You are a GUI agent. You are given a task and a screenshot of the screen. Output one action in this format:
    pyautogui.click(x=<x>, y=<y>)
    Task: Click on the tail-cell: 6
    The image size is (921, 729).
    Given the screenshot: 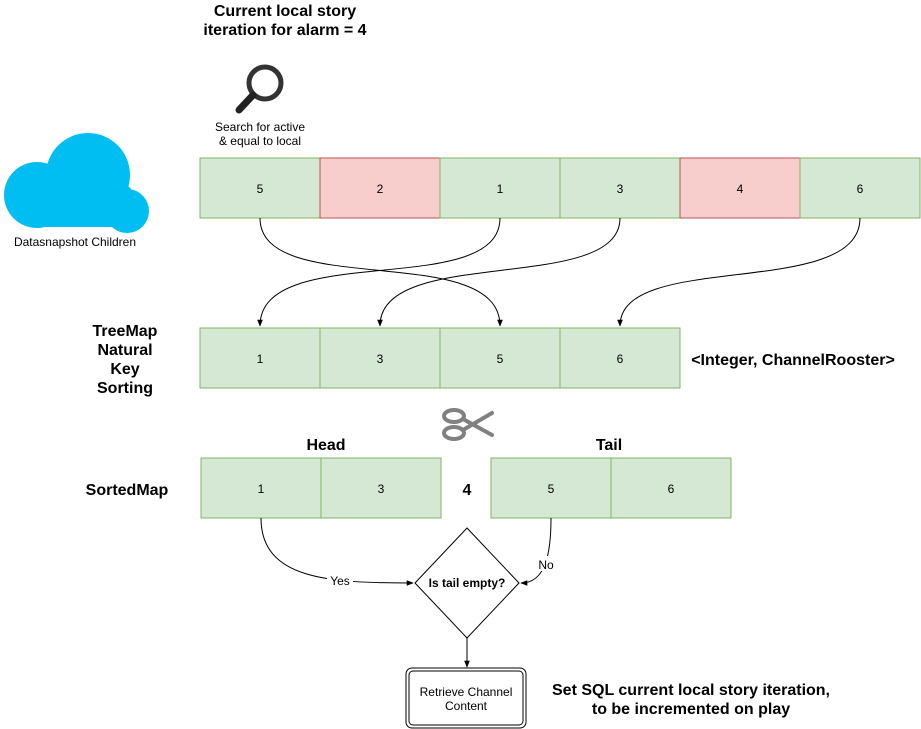 What is the action you would take?
    pyautogui.click(x=671, y=488)
    